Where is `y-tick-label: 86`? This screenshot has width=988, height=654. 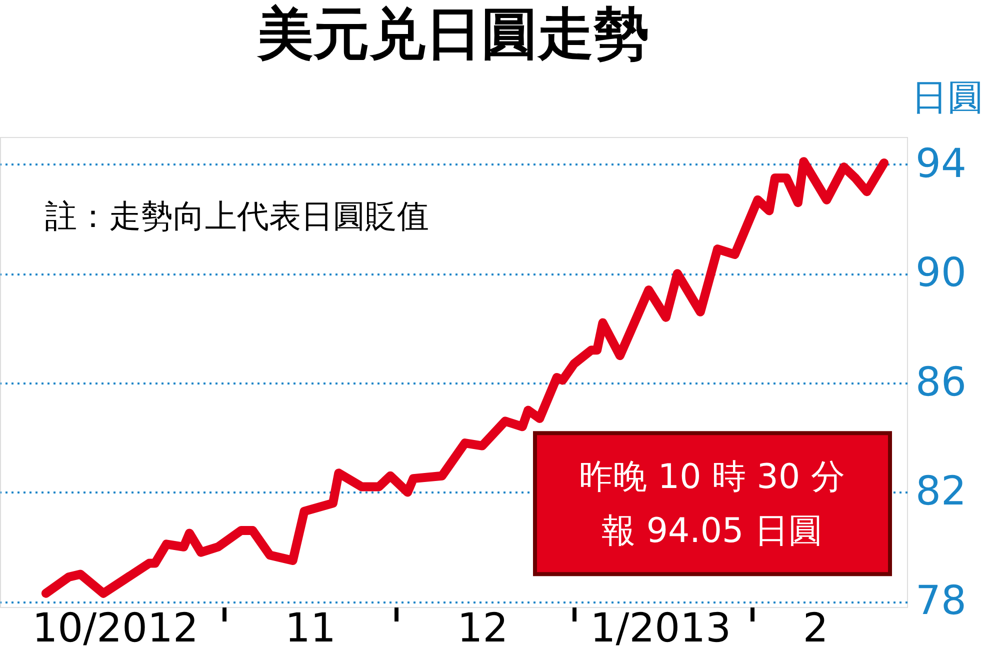 y-tick-label: 86 is located at coordinates (941, 382).